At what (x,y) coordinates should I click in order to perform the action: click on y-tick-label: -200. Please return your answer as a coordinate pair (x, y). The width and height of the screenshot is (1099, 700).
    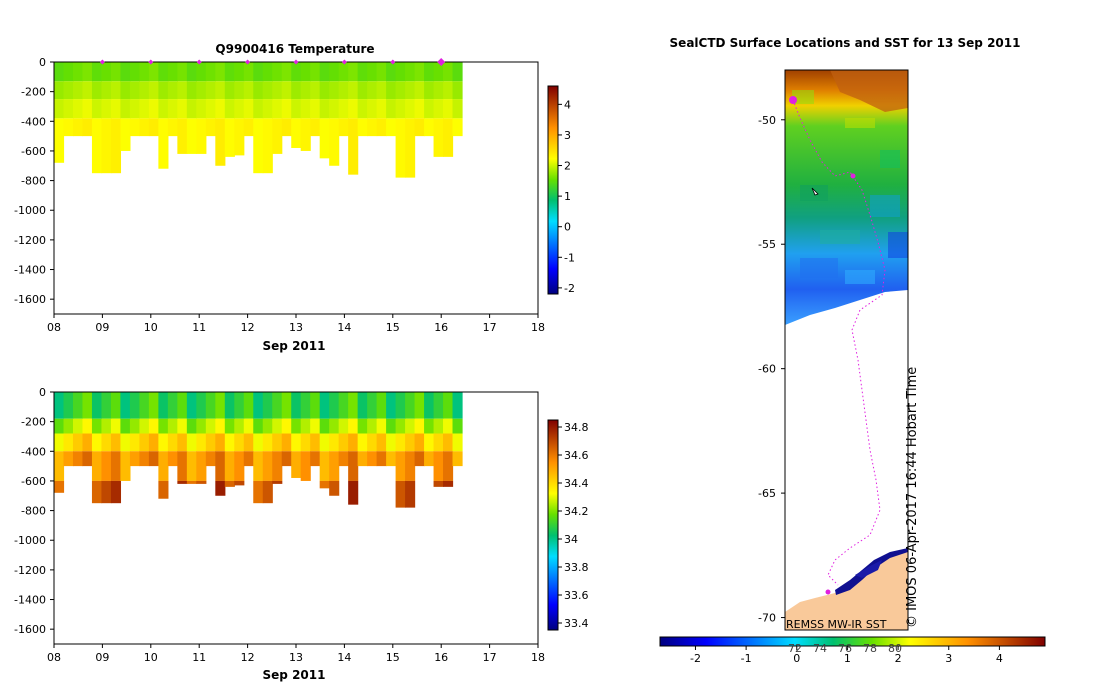
    Looking at the image, I should click on (33, 92).